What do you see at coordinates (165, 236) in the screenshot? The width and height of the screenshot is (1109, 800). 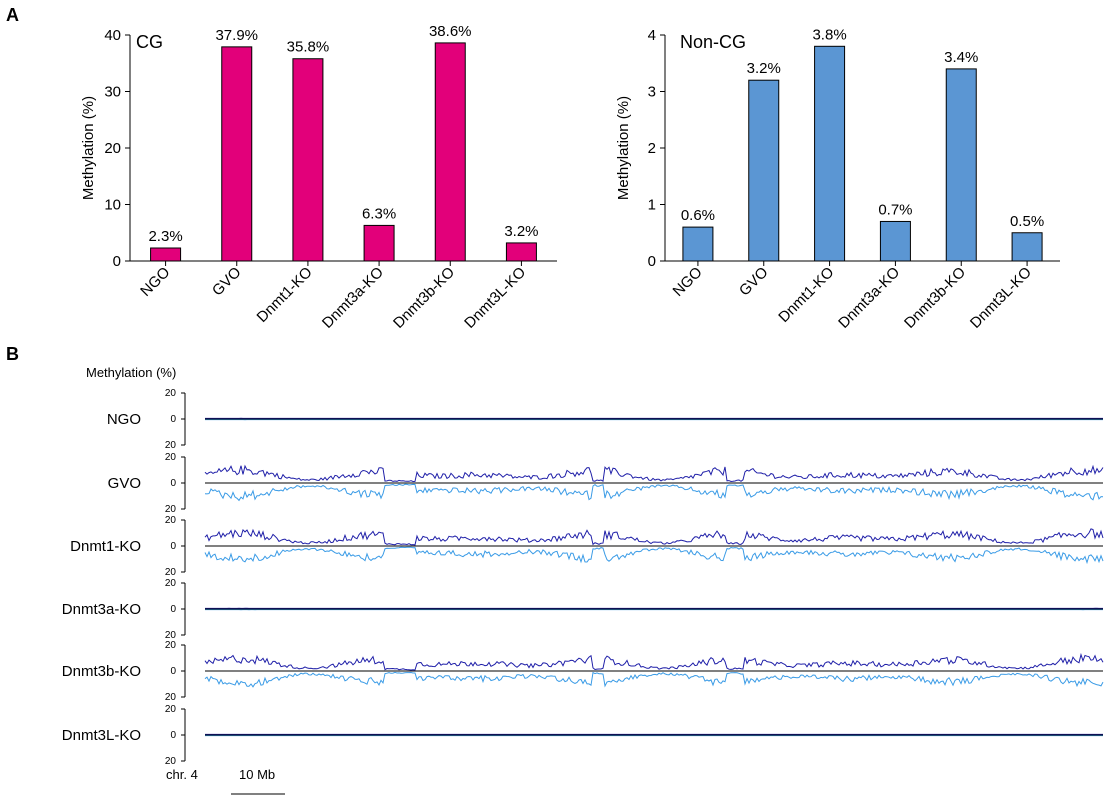 I see `cg-data-label: 2.3%` at bounding box center [165, 236].